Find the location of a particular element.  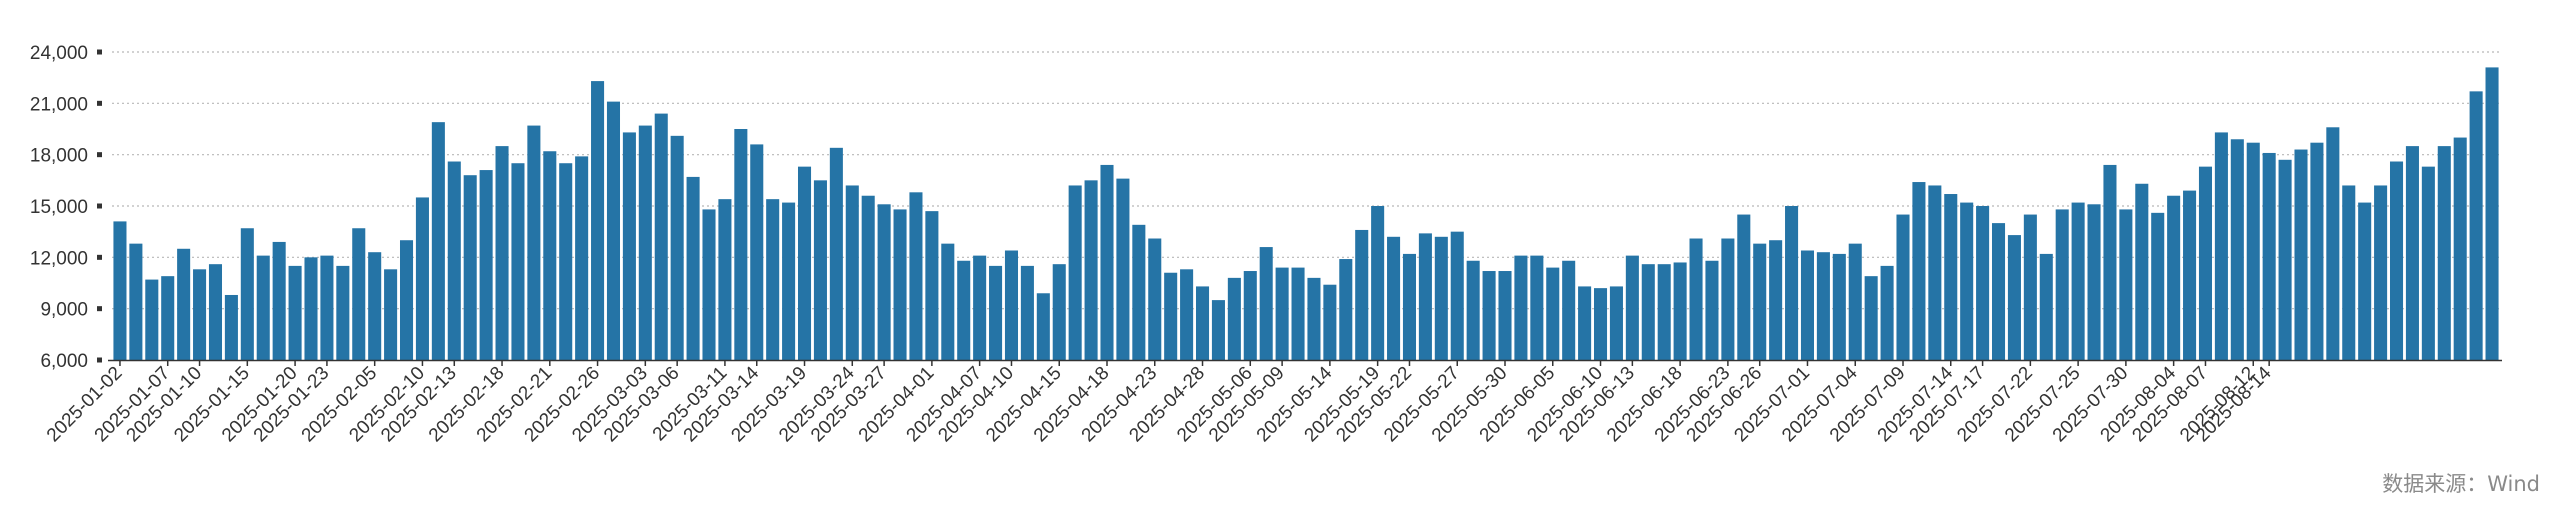

y-tick-label: 15,000 is located at coordinates (59, 207).